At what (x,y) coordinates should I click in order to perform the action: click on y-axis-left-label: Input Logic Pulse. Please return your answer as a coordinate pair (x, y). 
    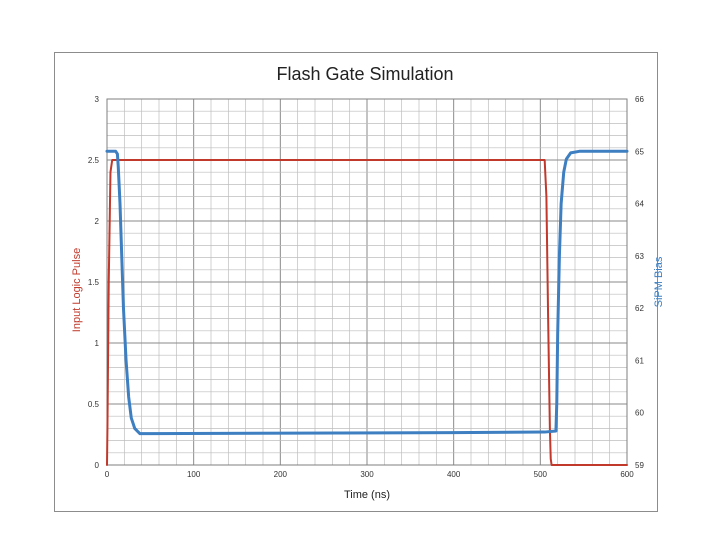
    Looking at the image, I should click on (77, 290).